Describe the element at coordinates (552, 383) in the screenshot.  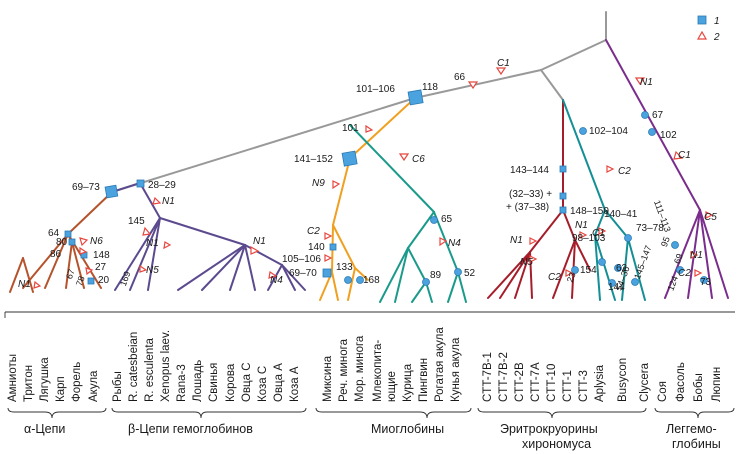
I see `leaf-label: CTT-10` at that location.